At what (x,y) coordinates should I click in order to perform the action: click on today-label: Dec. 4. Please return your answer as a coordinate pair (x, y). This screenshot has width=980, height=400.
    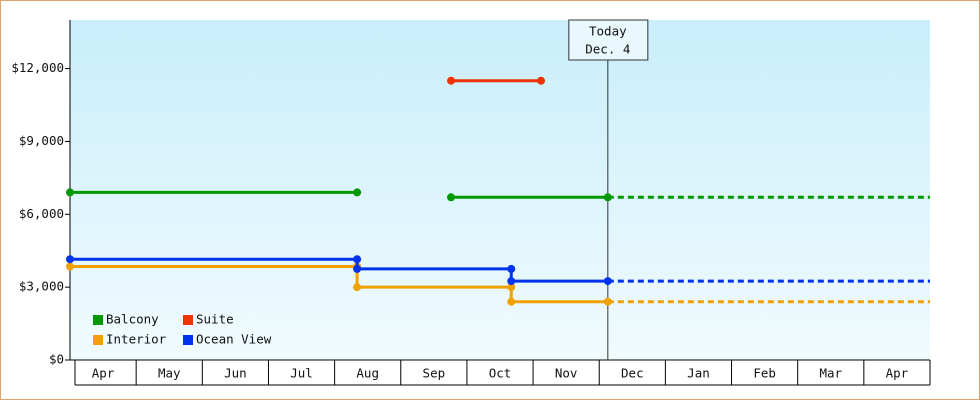
    Looking at the image, I should click on (607, 49).